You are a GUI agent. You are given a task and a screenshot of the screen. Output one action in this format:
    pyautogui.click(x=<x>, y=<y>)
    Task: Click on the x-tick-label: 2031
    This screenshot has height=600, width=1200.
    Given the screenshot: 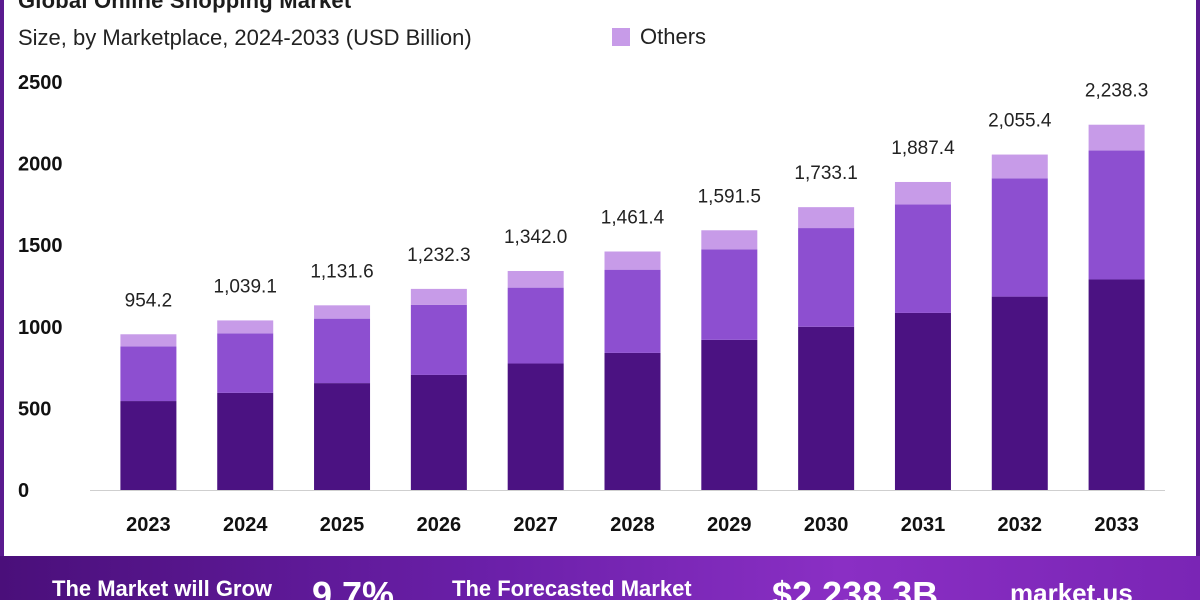 What is the action you would take?
    pyautogui.click(x=923, y=525)
    